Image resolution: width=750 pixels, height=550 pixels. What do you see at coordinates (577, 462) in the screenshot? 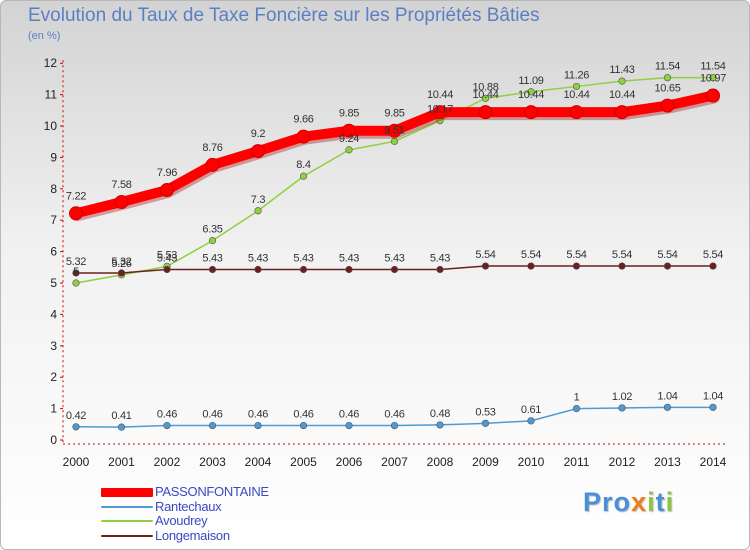
I see `x-tick-label: 2011` at bounding box center [577, 462].